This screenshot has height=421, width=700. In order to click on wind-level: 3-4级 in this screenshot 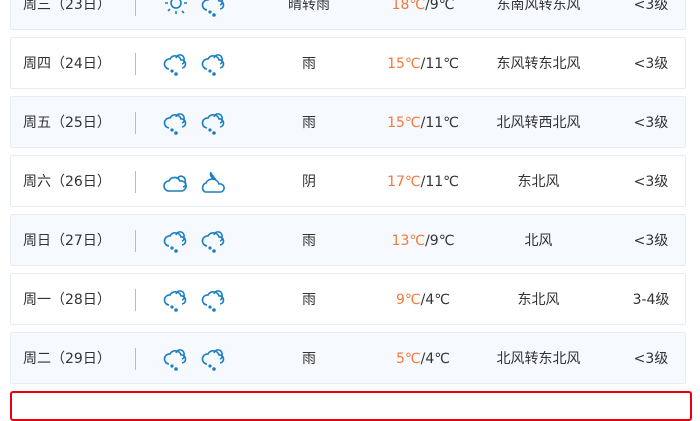, I will do `click(651, 300)`.